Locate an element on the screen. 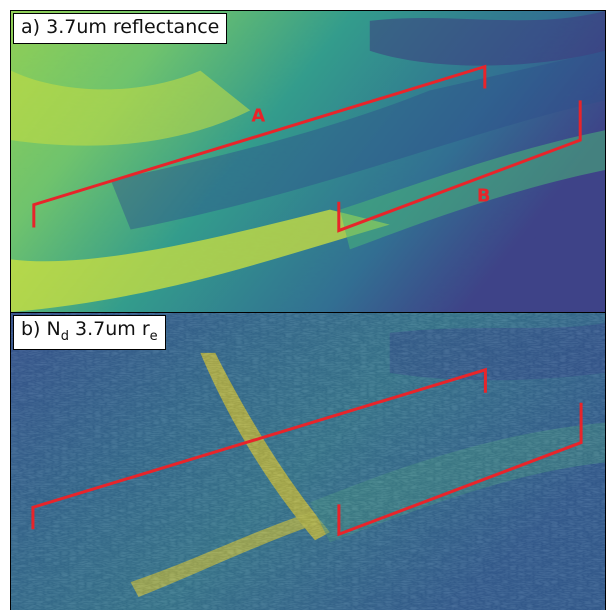  track-b-line is located at coordinates (459, 166).